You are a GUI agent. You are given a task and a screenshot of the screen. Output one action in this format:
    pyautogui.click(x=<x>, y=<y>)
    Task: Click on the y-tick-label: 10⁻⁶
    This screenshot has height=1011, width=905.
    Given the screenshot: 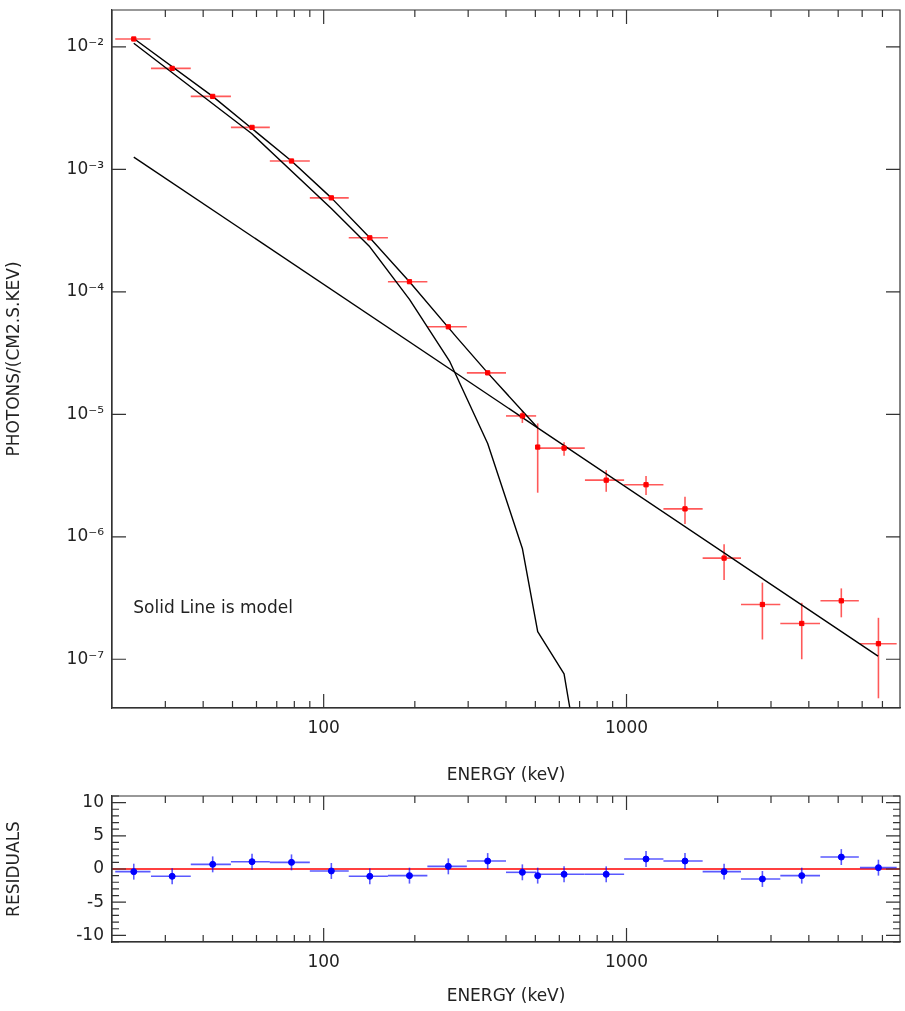 What is the action you would take?
    pyautogui.click(x=85, y=535)
    